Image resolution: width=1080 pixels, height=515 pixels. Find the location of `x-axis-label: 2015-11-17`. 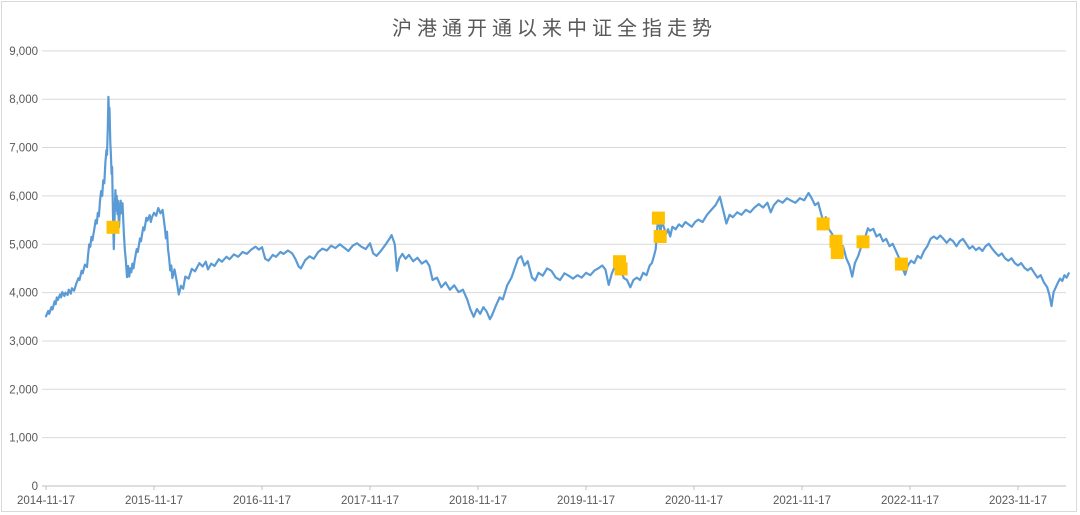

x-axis-label: 2015-11-17 is located at coordinates (154, 501).